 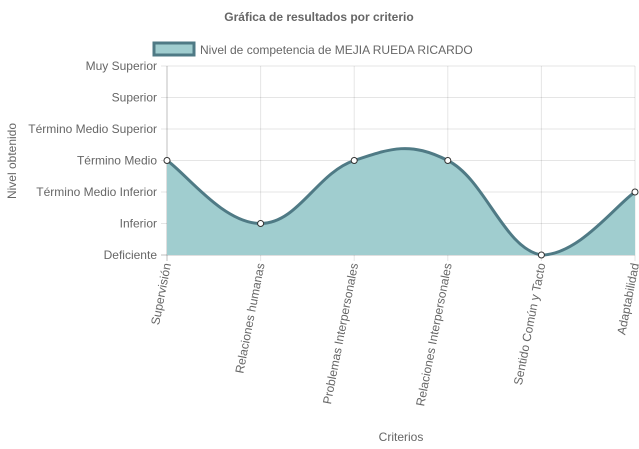 I want to click on chart-title: Gráfica de resultados por criterio, so click(x=318, y=17).